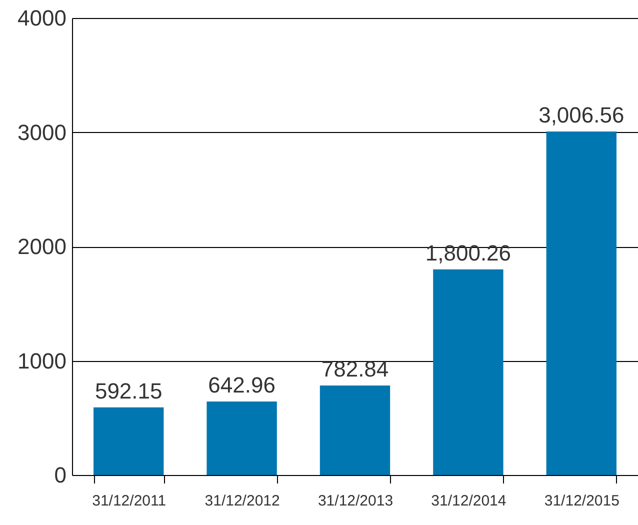  I want to click on y-tick-label: 0, so click(60, 475).